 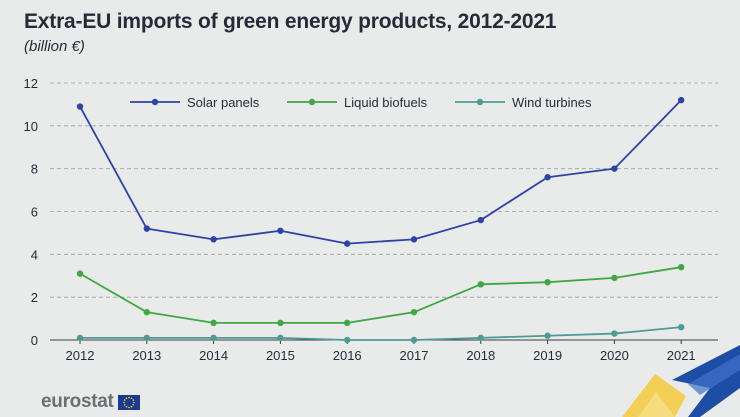 I want to click on legend-label: Solar panels, so click(x=223, y=102).